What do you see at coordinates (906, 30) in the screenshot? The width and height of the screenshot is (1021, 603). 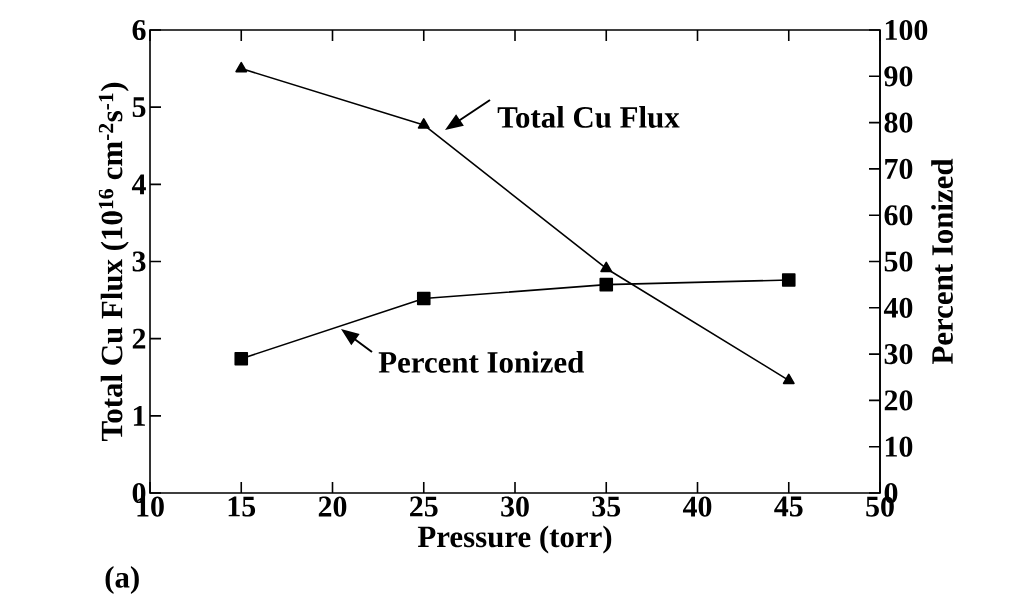 I see `y2-tick-label: 100` at bounding box center [906, 30].